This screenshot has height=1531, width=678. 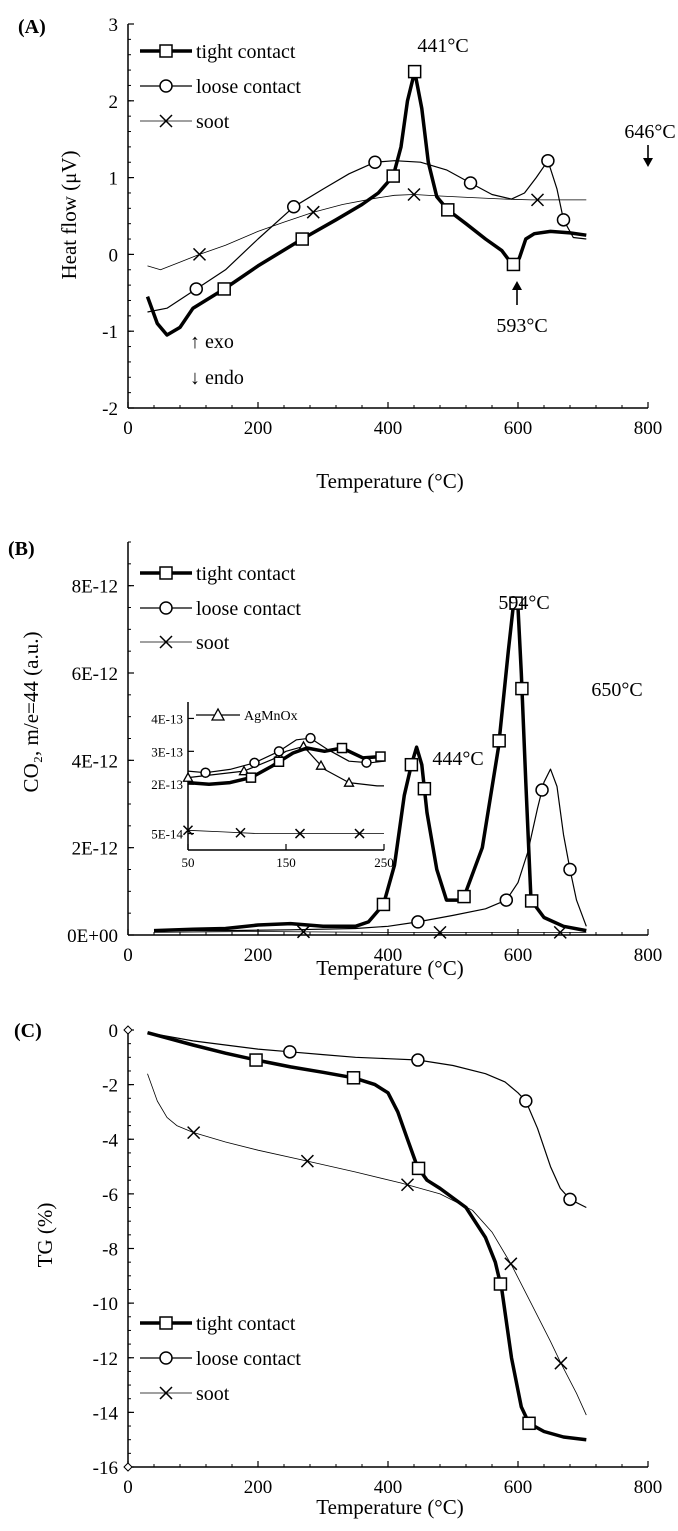 I want to click on AgMnOx-line, so click(x=285, y=766).